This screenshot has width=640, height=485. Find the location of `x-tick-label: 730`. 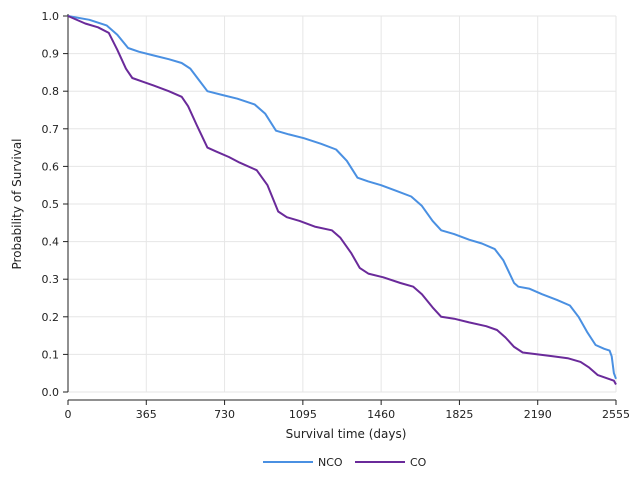

x-tick-label: 730 is located at coordinates (224, 414).